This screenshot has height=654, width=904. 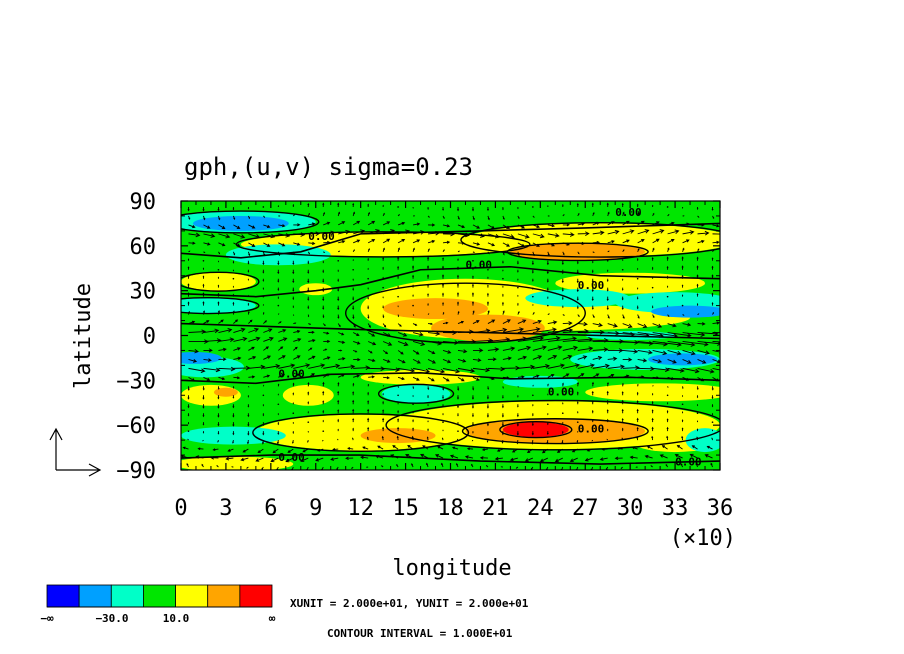 I want to click on zero-contour-line, so click(x=450, y=378).